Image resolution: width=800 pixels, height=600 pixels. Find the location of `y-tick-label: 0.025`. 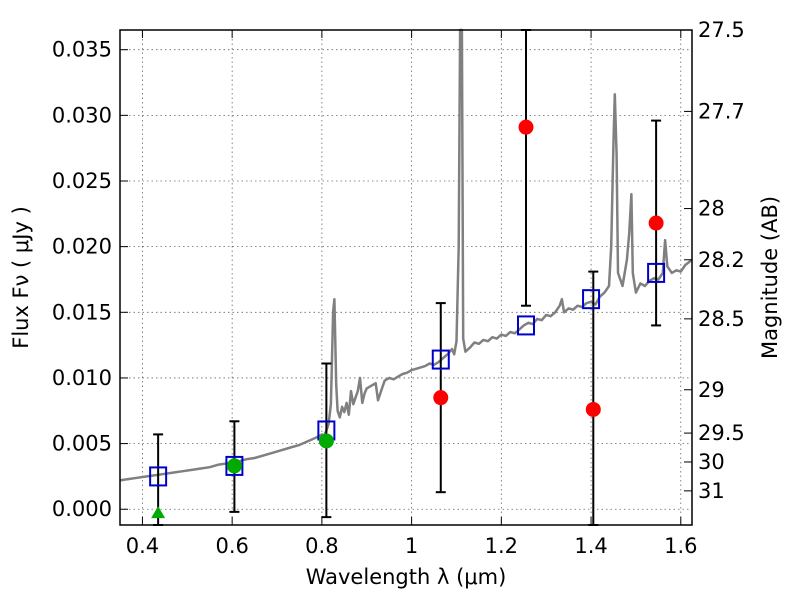

y-tick-label: 0.025 is located at coordinates (82, 181).